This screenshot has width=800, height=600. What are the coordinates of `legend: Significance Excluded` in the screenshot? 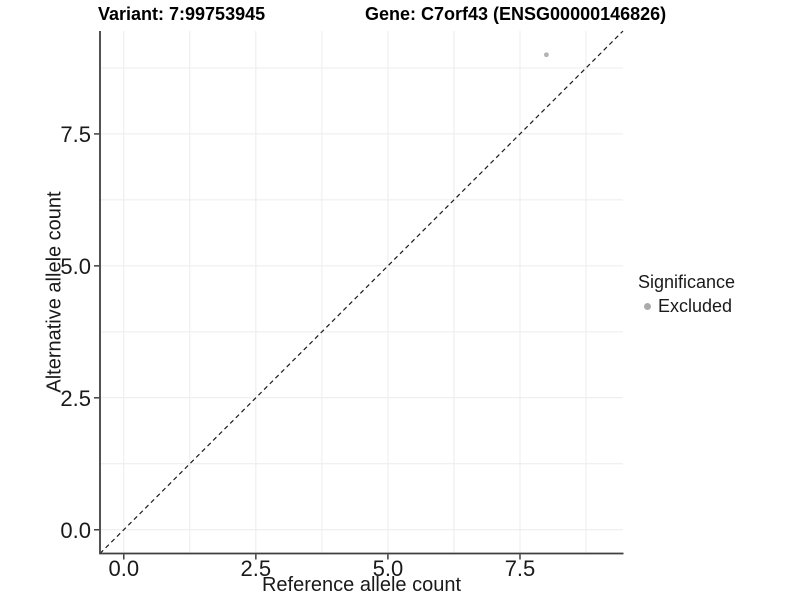 It's located at (686, 294).